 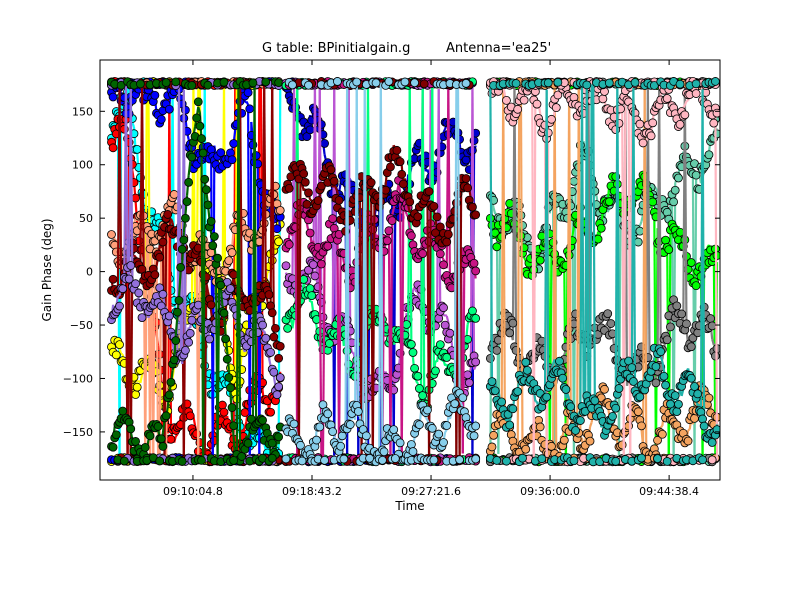 What do you see at coordinates (498, 48) in the screenshot?
I see `chart-subtitle: Antenna='ea25'` at bounding box center [498, 48].